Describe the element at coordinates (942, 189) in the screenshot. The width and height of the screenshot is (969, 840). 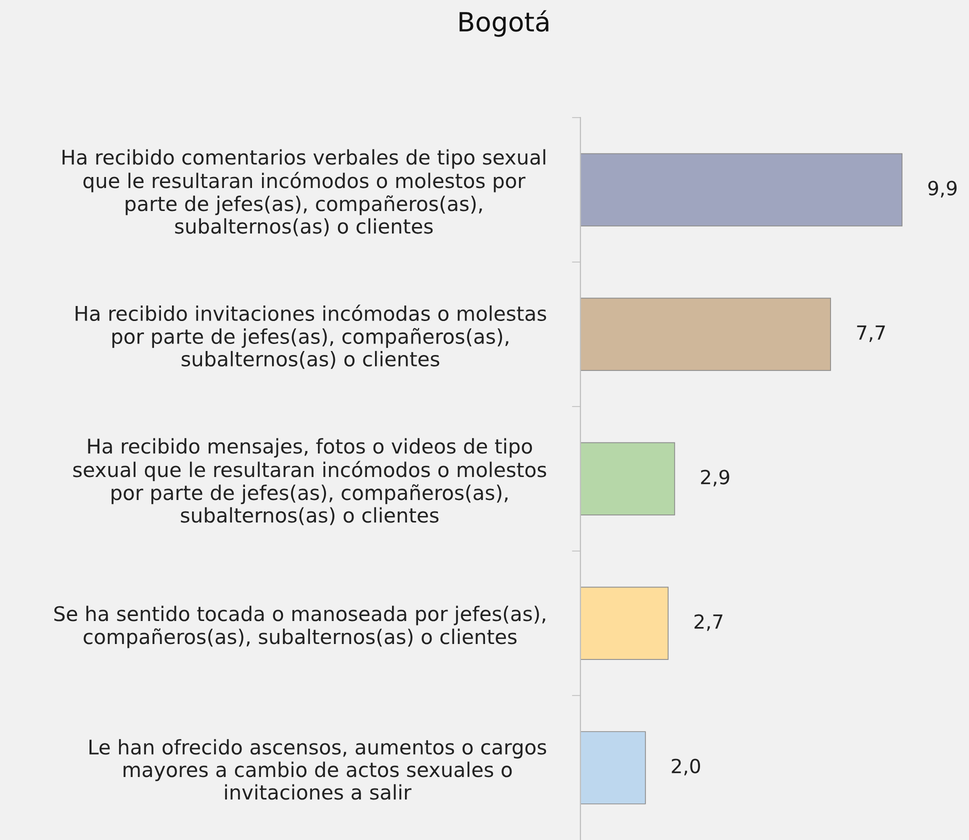
I see `data-label: 9,9` at that location.